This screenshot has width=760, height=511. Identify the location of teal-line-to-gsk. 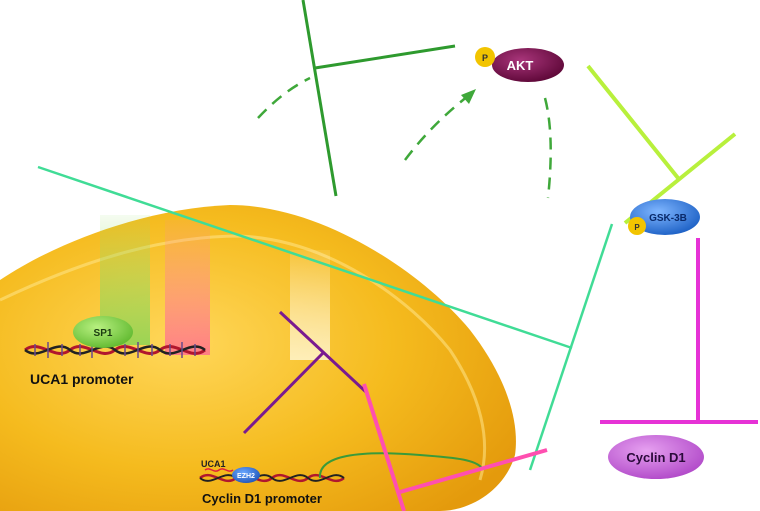
(571, 347).